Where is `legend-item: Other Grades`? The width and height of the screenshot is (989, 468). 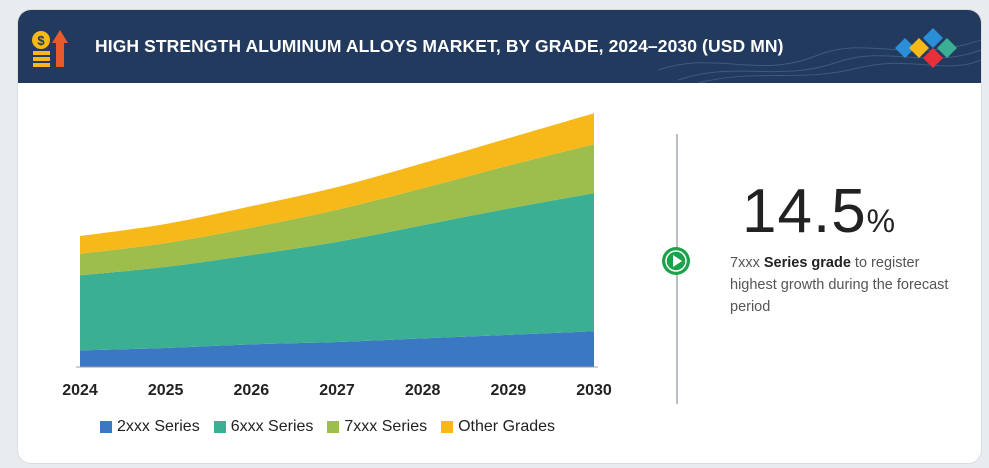
legend-item: Other Grades is located at coordinates (498, 427).